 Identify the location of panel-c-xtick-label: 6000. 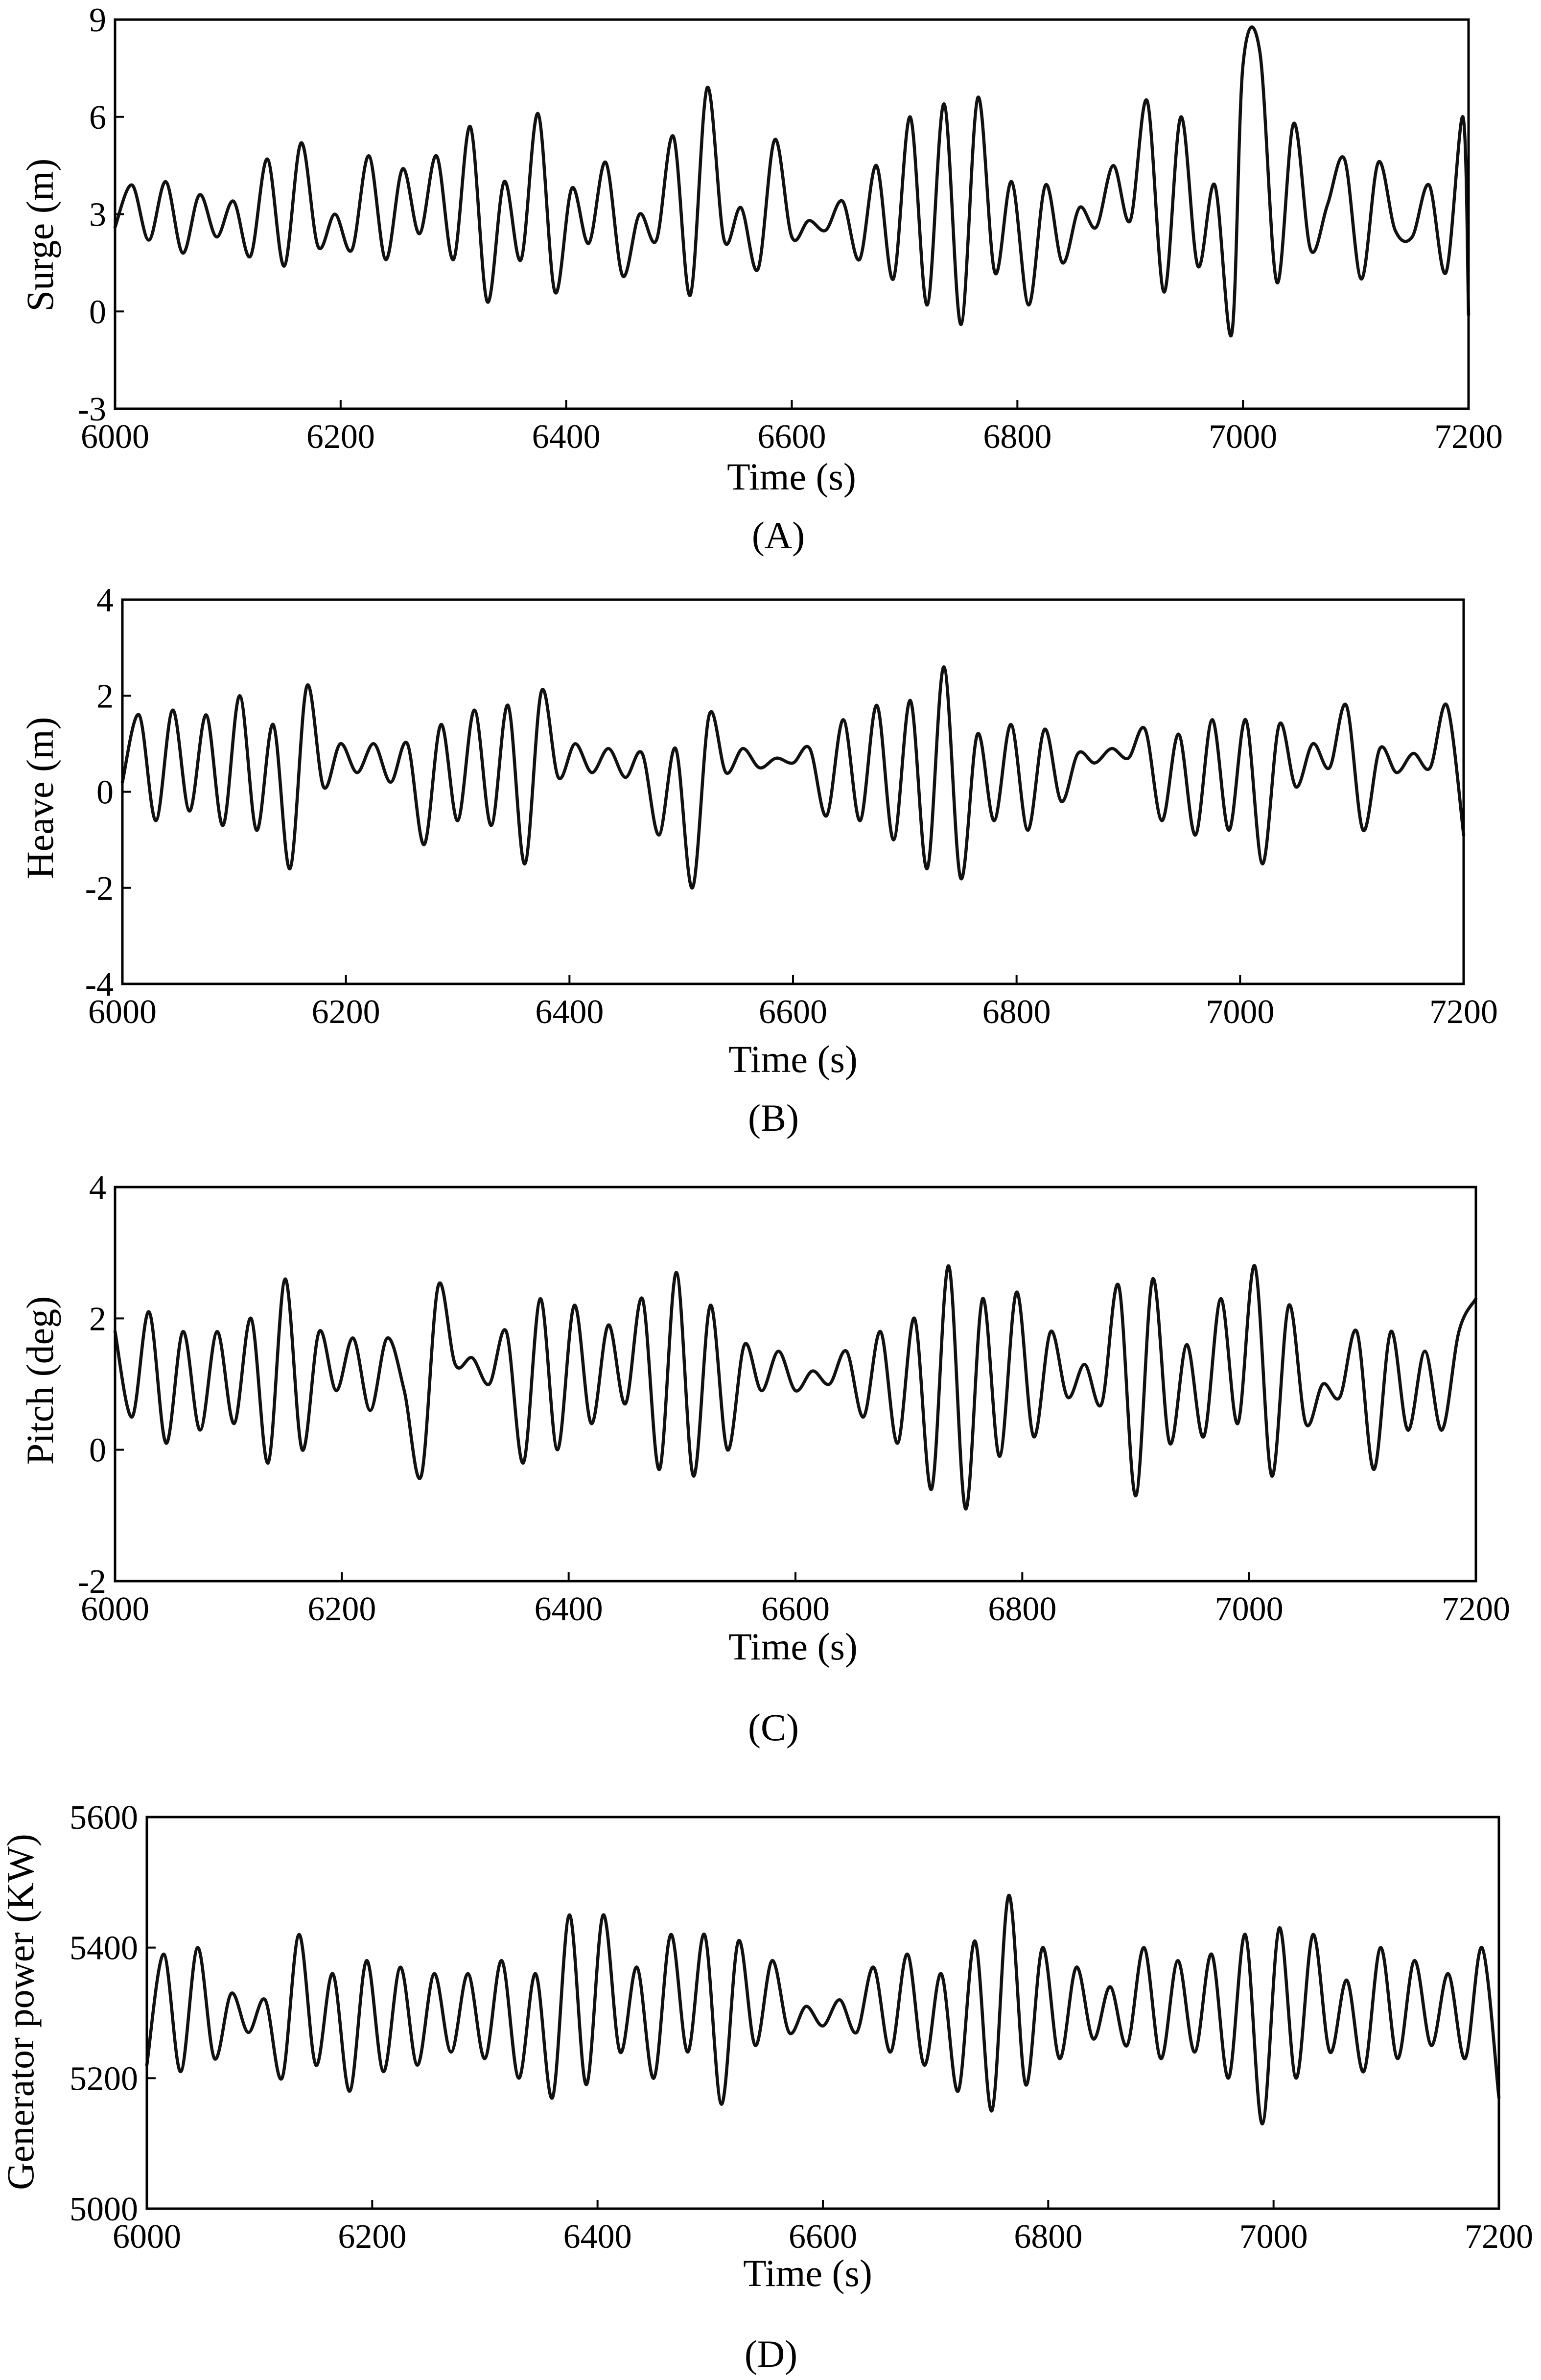
(115, 1609).